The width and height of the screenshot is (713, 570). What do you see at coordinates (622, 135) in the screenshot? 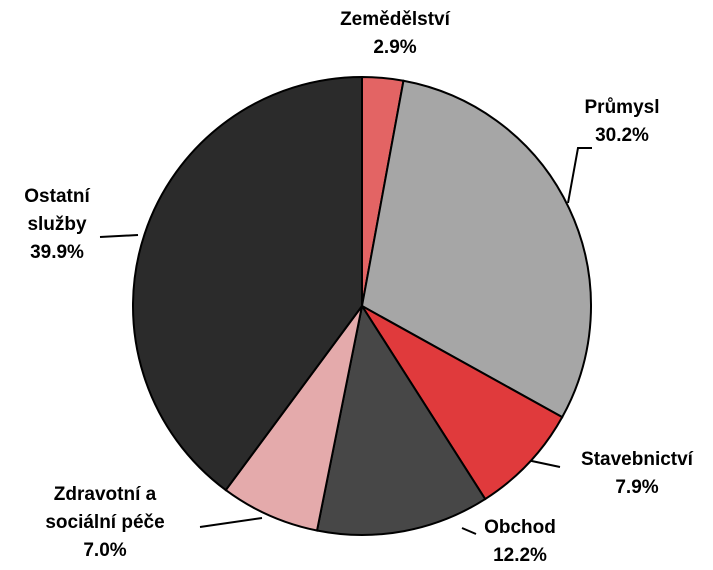
I see `slice-value: 30.2%` at bounding box center [622, 135].